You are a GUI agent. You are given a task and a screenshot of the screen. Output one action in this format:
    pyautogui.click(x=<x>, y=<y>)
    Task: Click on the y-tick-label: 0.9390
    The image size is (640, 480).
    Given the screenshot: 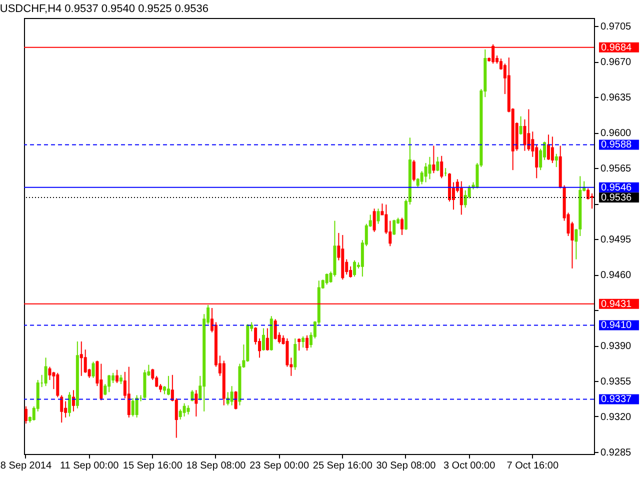 What is the action you would take?
    pyautogui.click(x=616, y=346)
    